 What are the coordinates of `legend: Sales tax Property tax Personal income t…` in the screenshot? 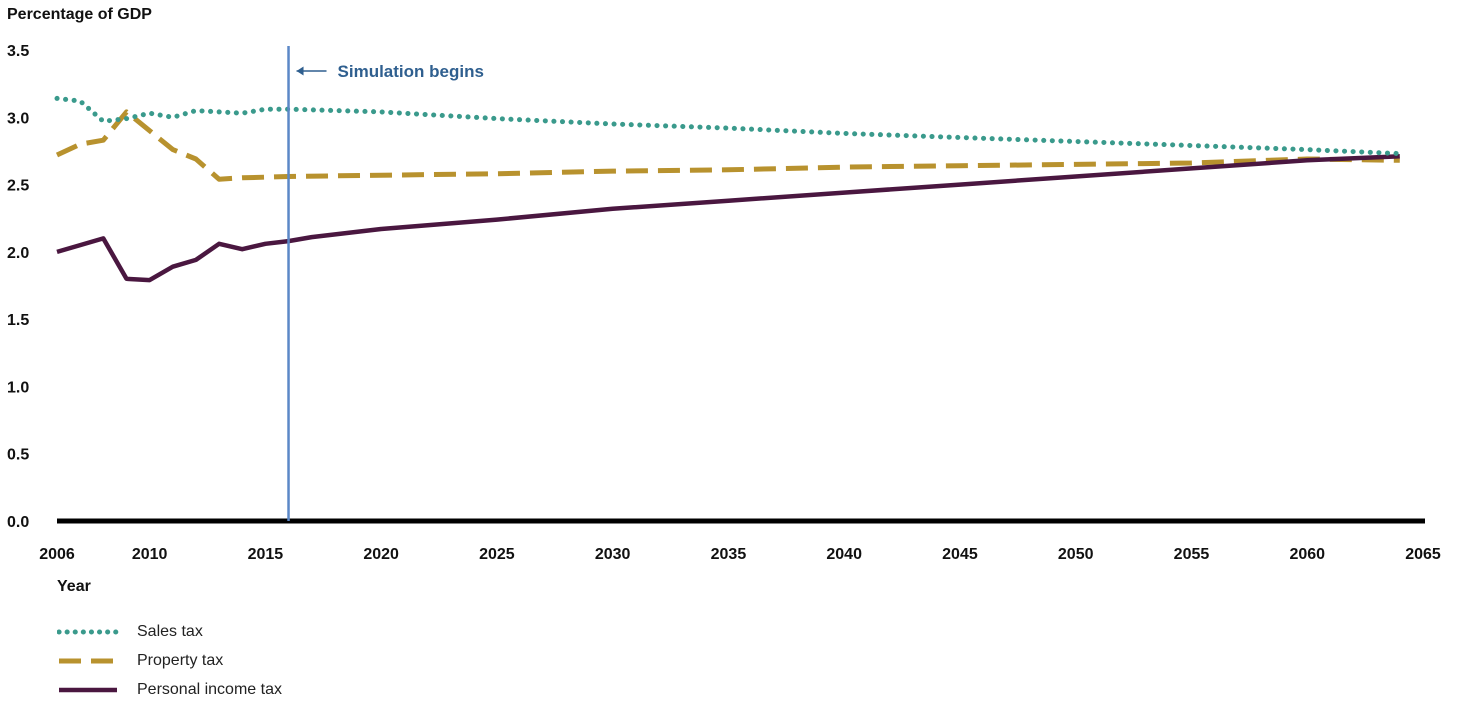 It's located at (169, 660).